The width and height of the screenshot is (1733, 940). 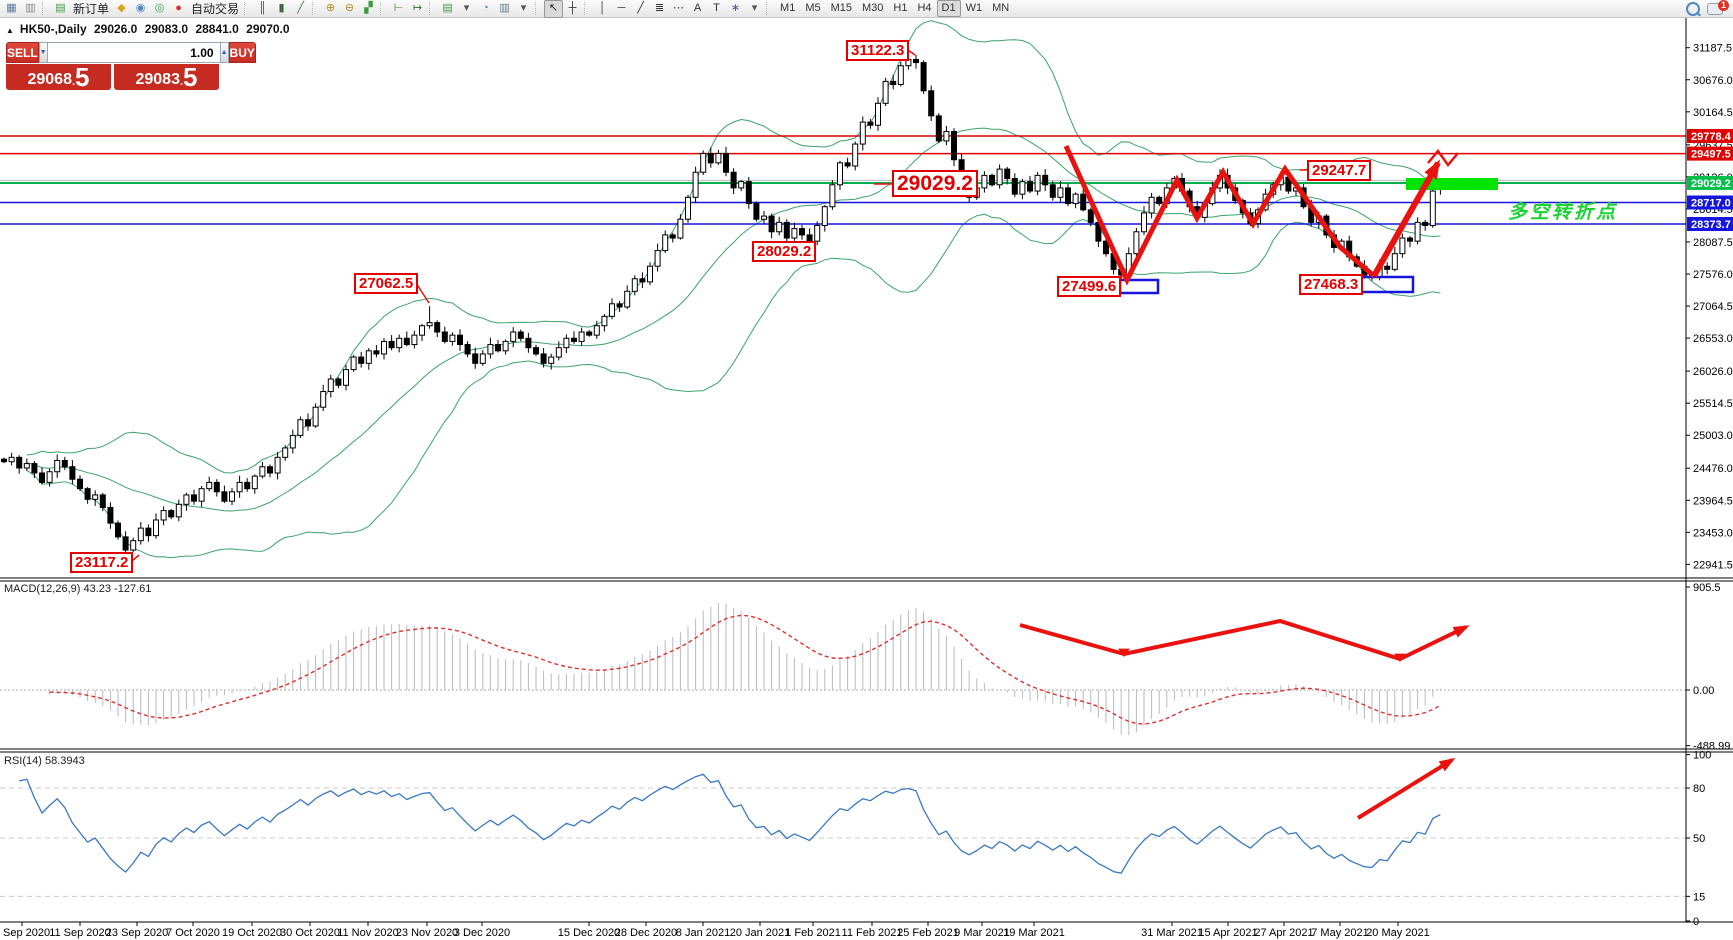 I want to click on sell-button: SELL, so click(x=22, y=52).